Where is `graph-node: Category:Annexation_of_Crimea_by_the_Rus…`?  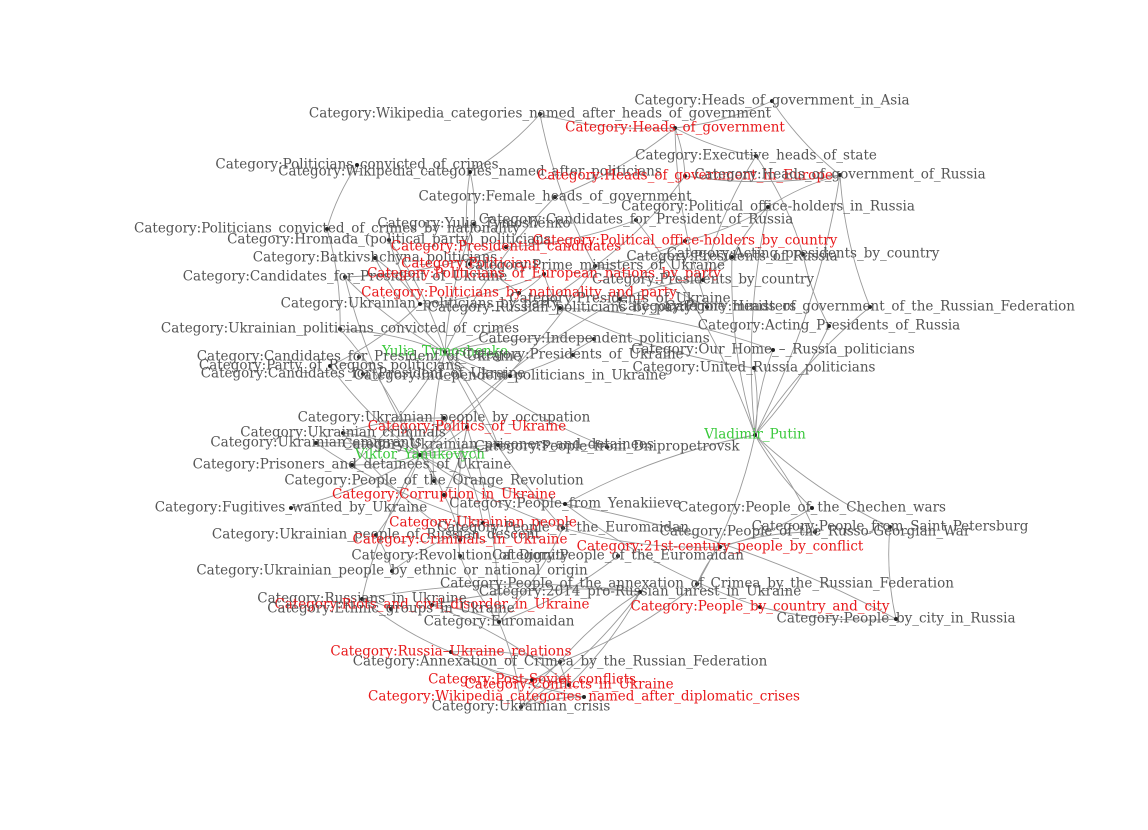
graph-node: Category:Annexation_of_Crimea_by_the_Rus… is located at coordinates (560, 662).